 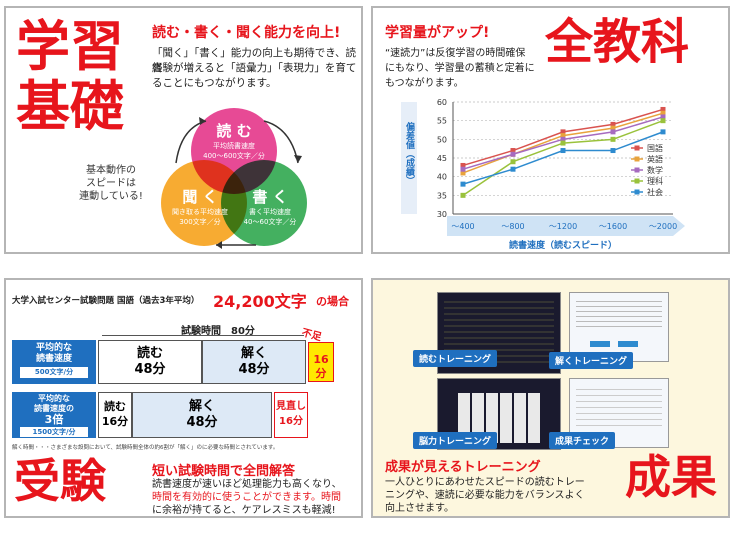 What do you see at coordinates (270, 222) in the screenshot?
I see `write-sub-2: 40～60文字／分` at bounding box center [270, 222].